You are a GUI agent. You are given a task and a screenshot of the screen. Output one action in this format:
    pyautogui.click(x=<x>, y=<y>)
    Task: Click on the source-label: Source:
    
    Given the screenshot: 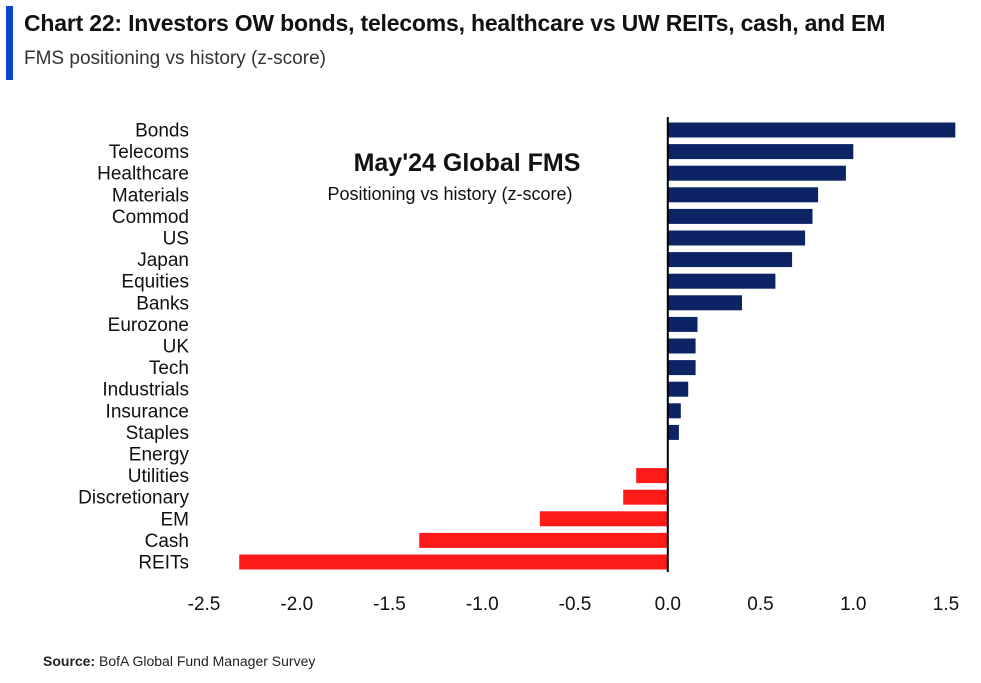 What is the action you would take?
    pyautogui.click(x=69, y=661)
    